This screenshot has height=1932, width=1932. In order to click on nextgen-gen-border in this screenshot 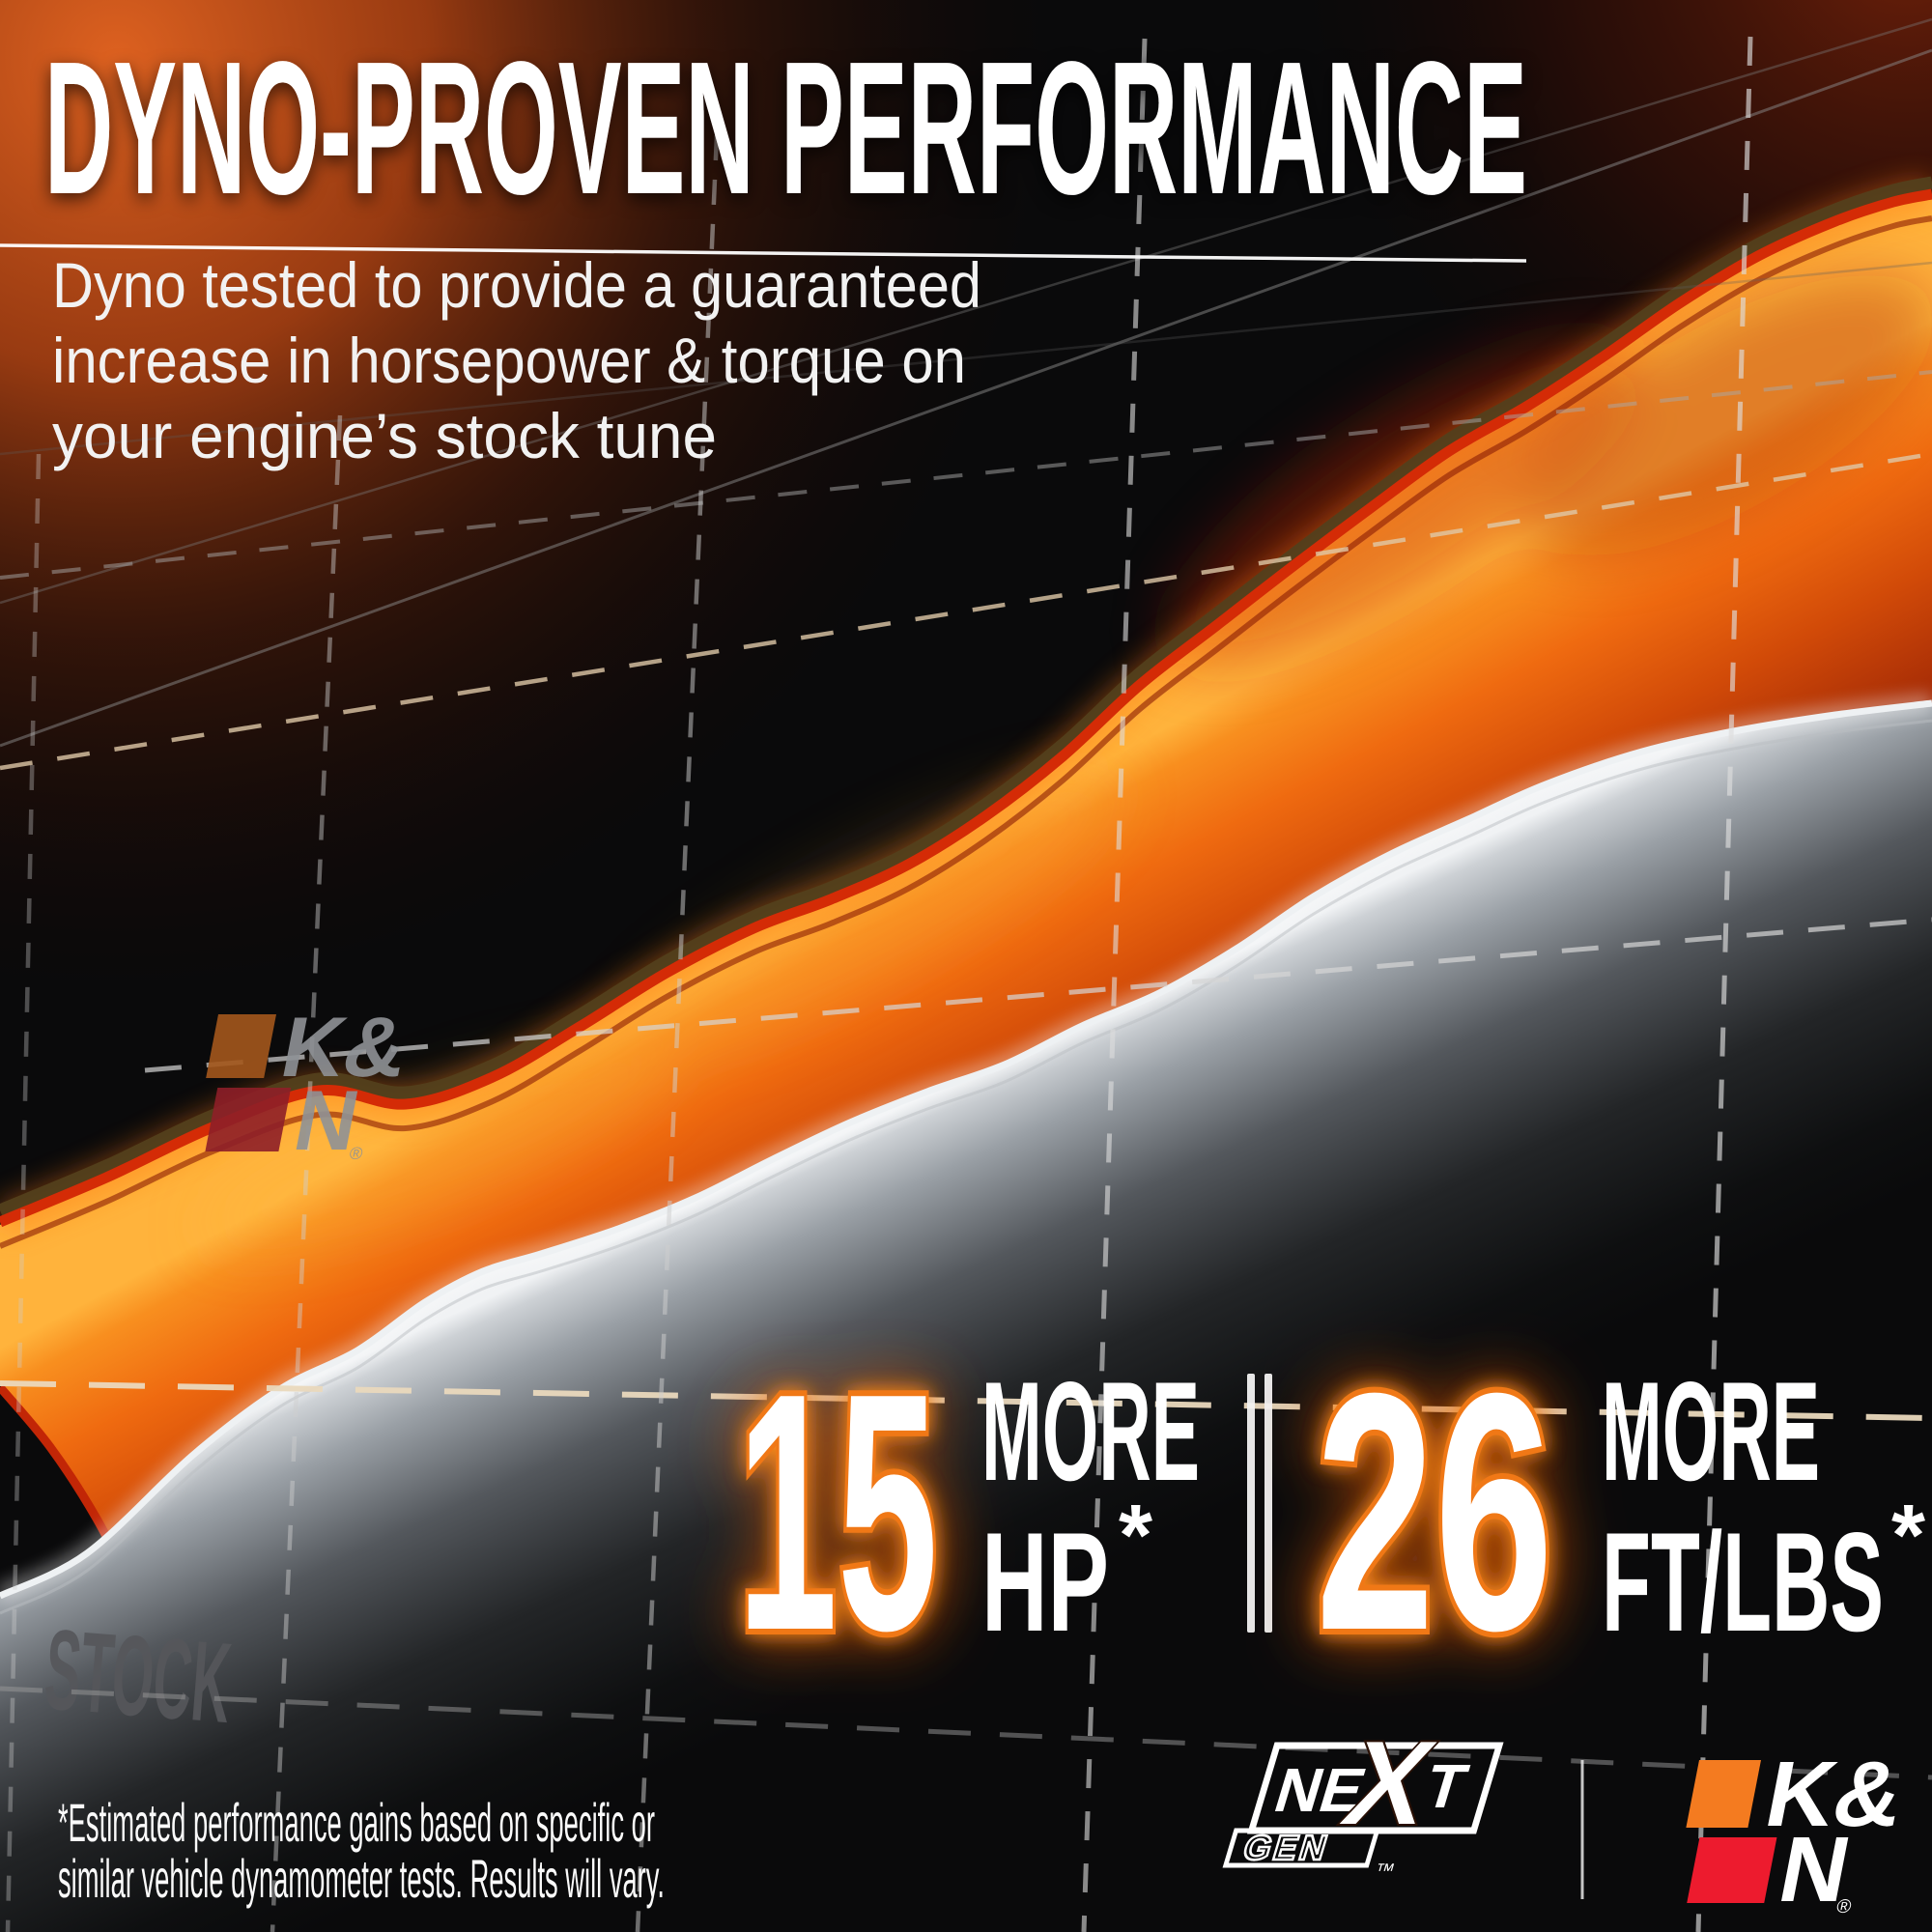, I will do `click(1301, 1848)`.